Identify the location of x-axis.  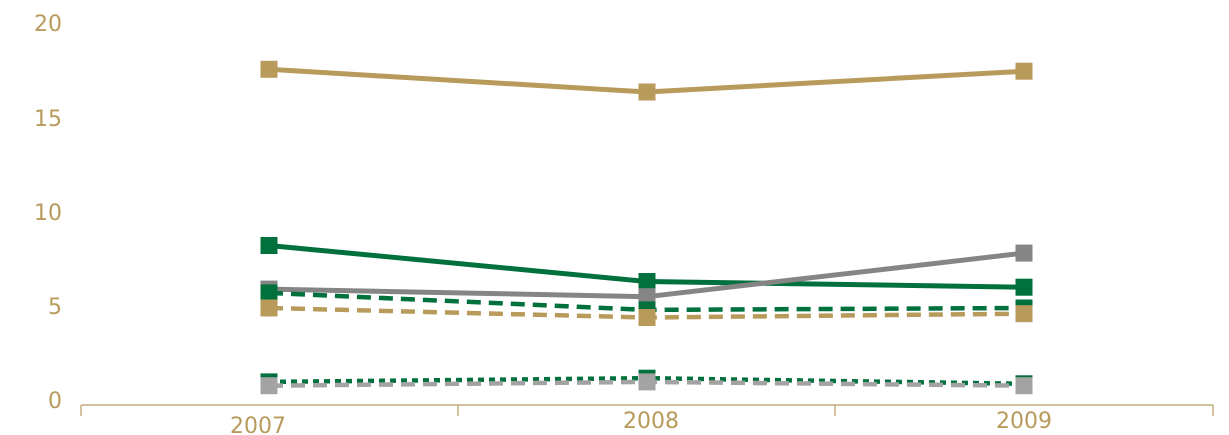
(647, 410).